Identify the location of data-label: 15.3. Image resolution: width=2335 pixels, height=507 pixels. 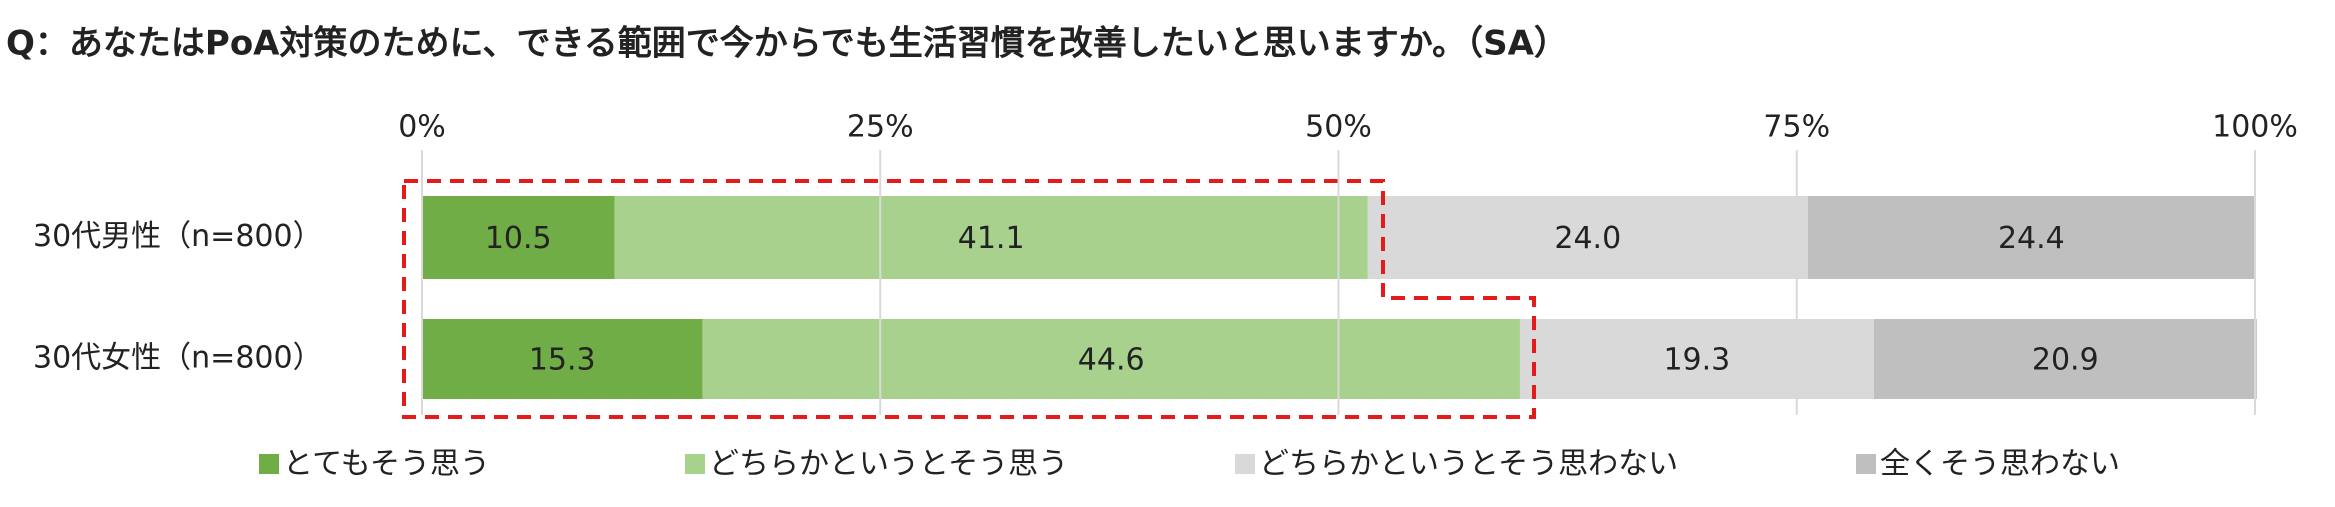
(562, 360).